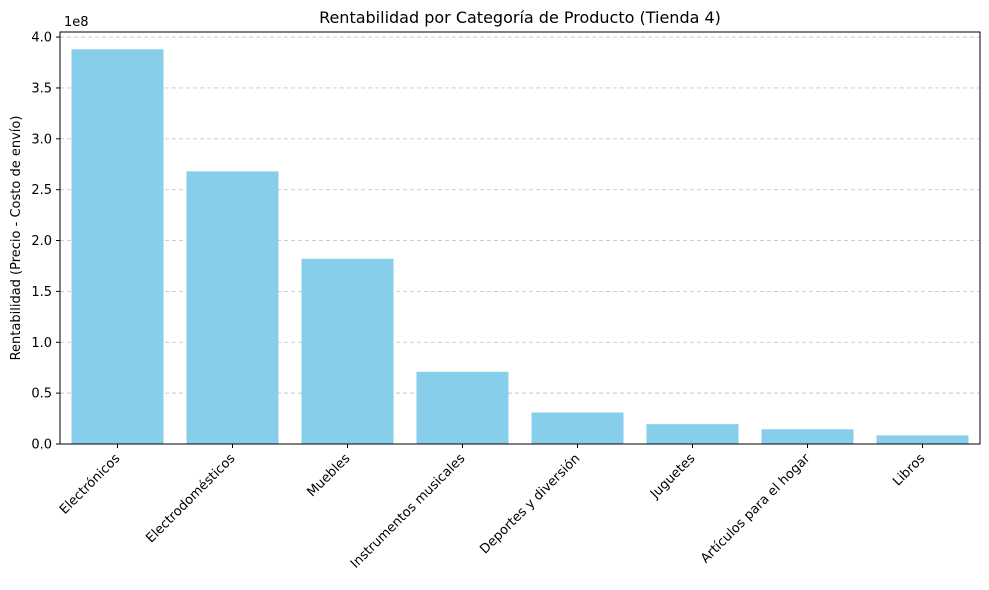 Image resolution: width=989 pixels, height=590 pixels. Describe the element at coordinates (41, 343) in the screenshot. I see `y-tick-label: 1.0` at that location.